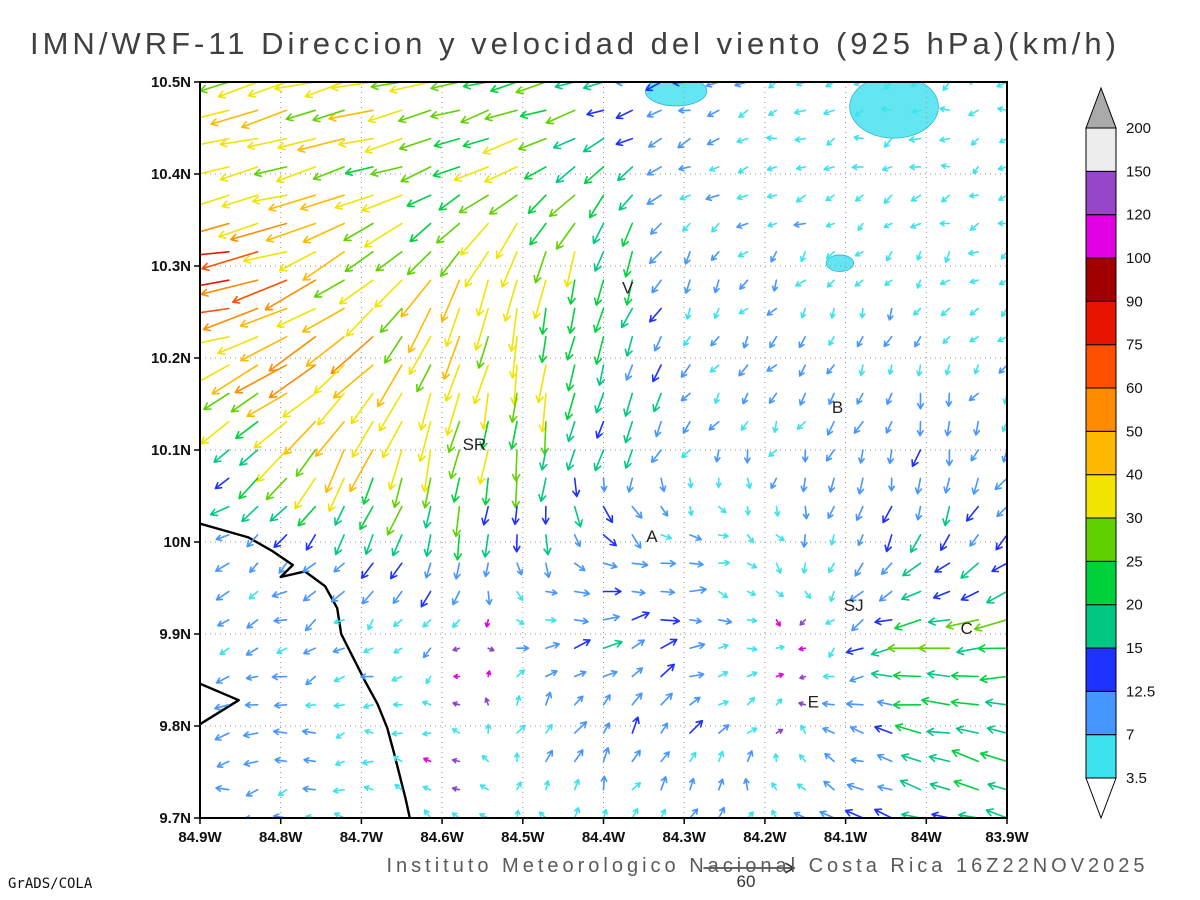 The height and width of the screenshot is (900, 1200). What do you see at coordinates (175, 726) in the screenshot?
I see `y-tick-label: 9.8N` at bounding box center [175, 726].